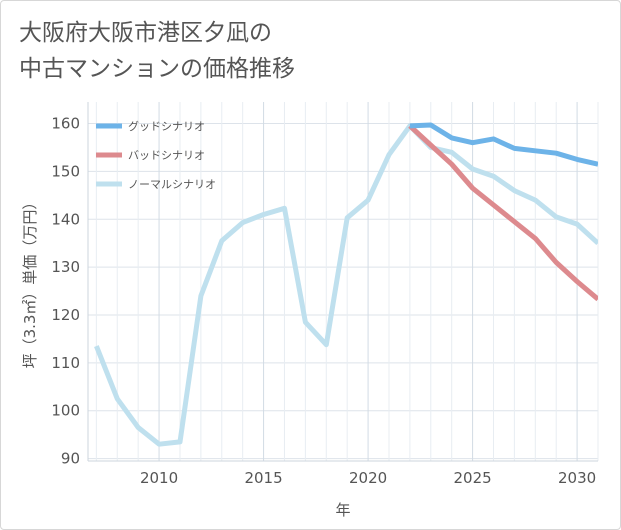 The width and height of the screenshot is (621, 530). I want to click on y-tick-label: 150, so click(65, 171).